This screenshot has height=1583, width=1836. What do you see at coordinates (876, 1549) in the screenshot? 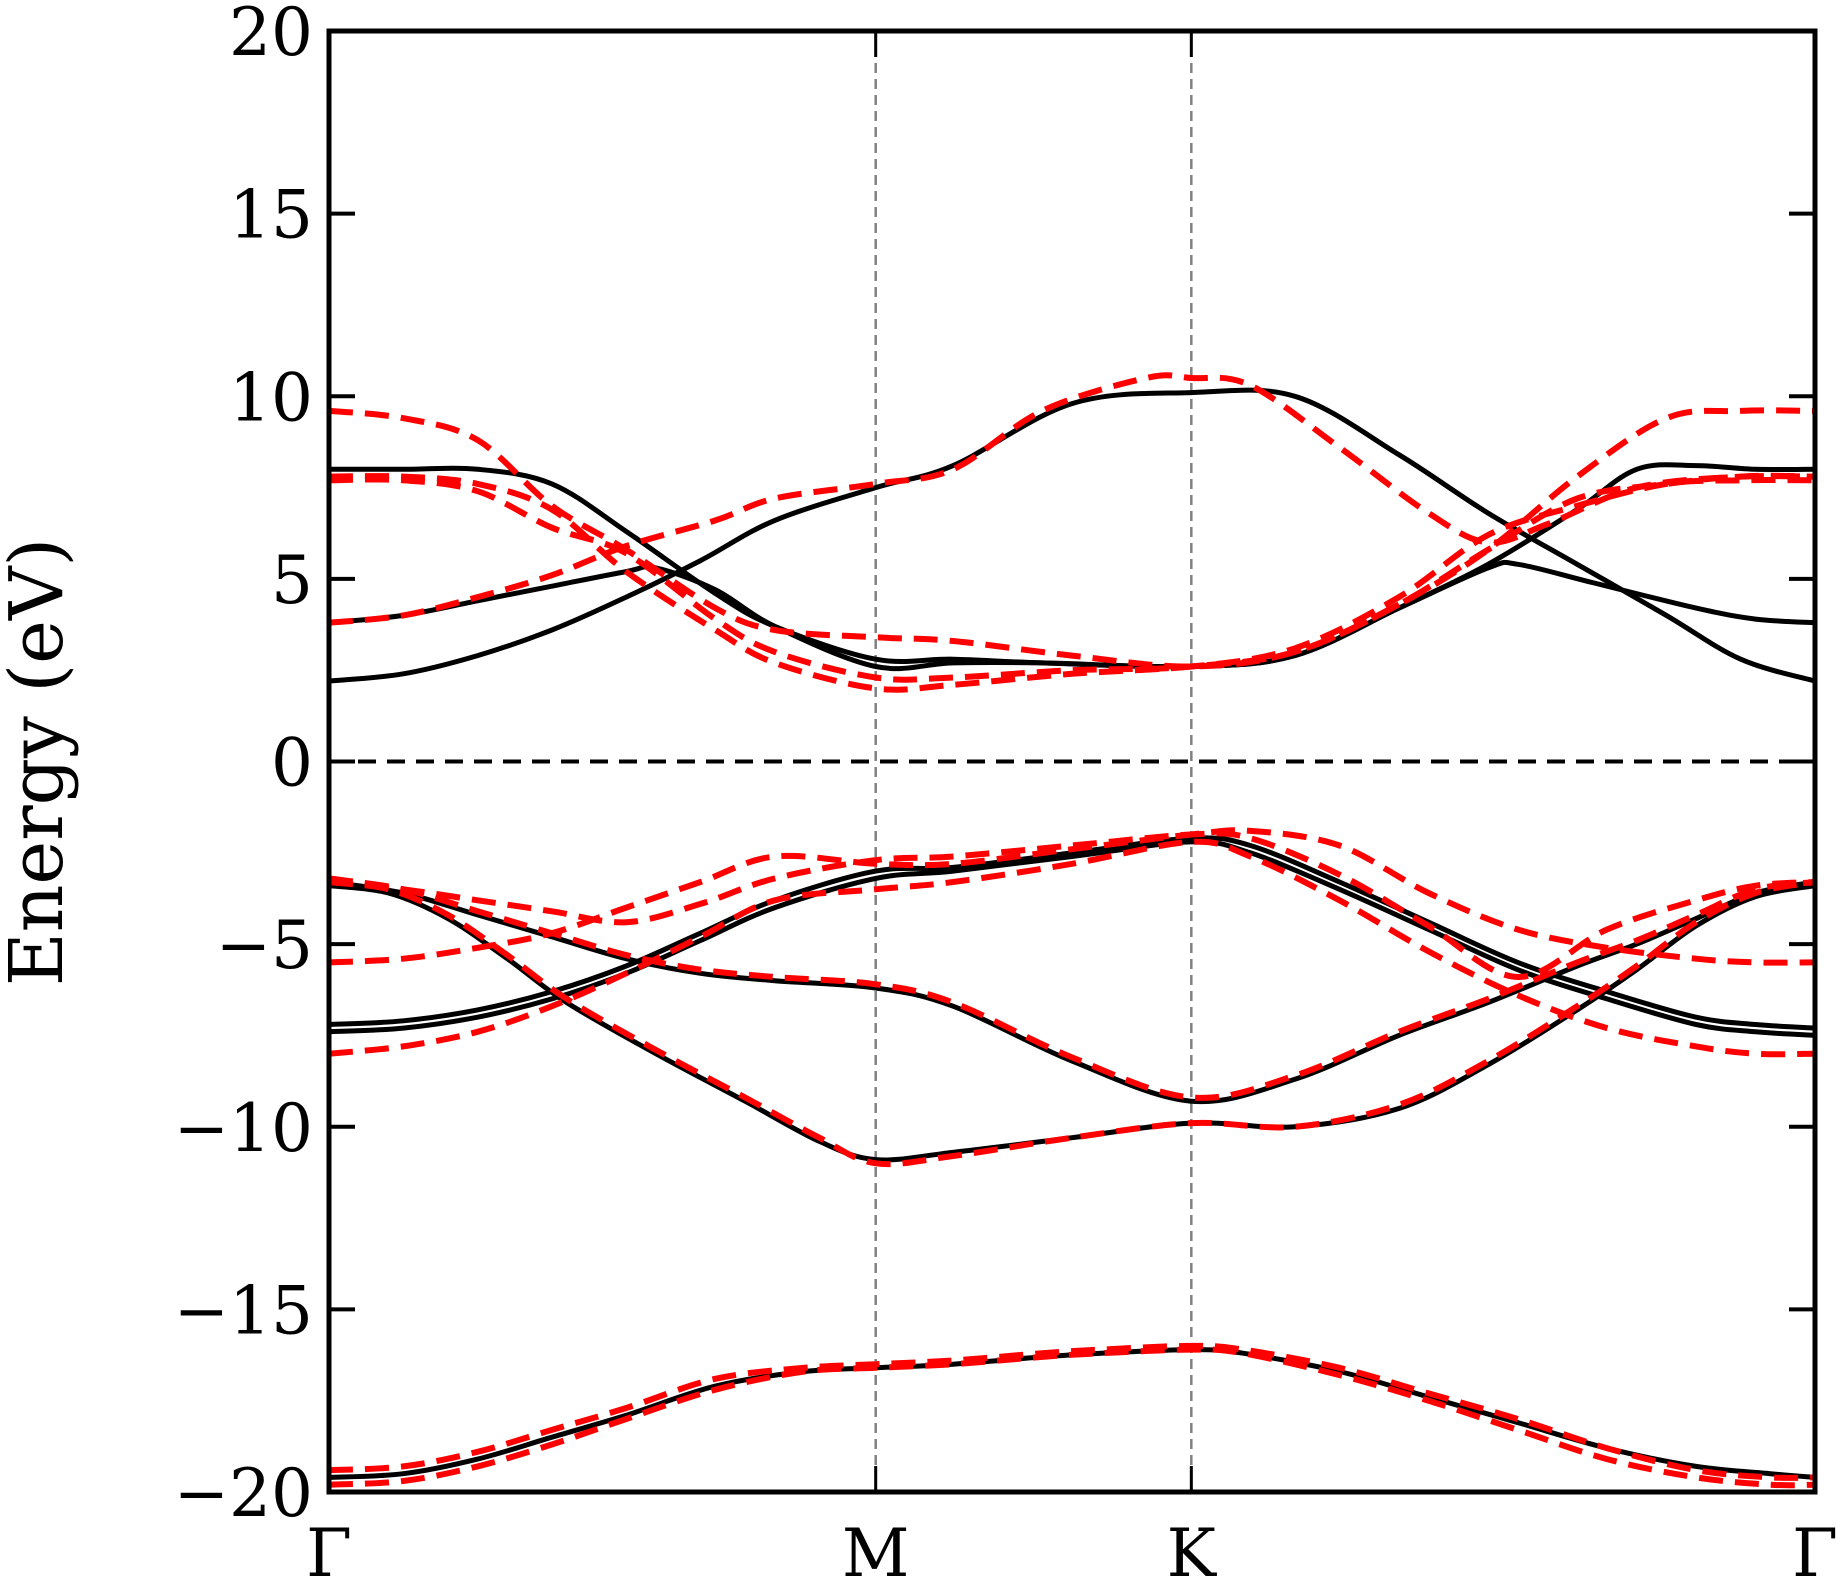
I see `x-tick-label: M` at bounding box center [876, 1549].